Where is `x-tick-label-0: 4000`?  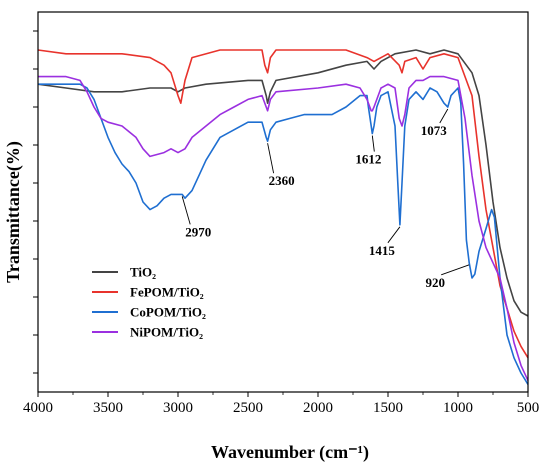 x-tick-label-0: 4000 is located at coordinates (38, 408).